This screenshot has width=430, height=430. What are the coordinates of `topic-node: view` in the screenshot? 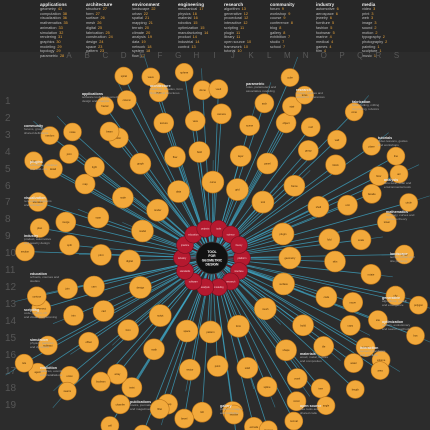 It's located at (195, 121).